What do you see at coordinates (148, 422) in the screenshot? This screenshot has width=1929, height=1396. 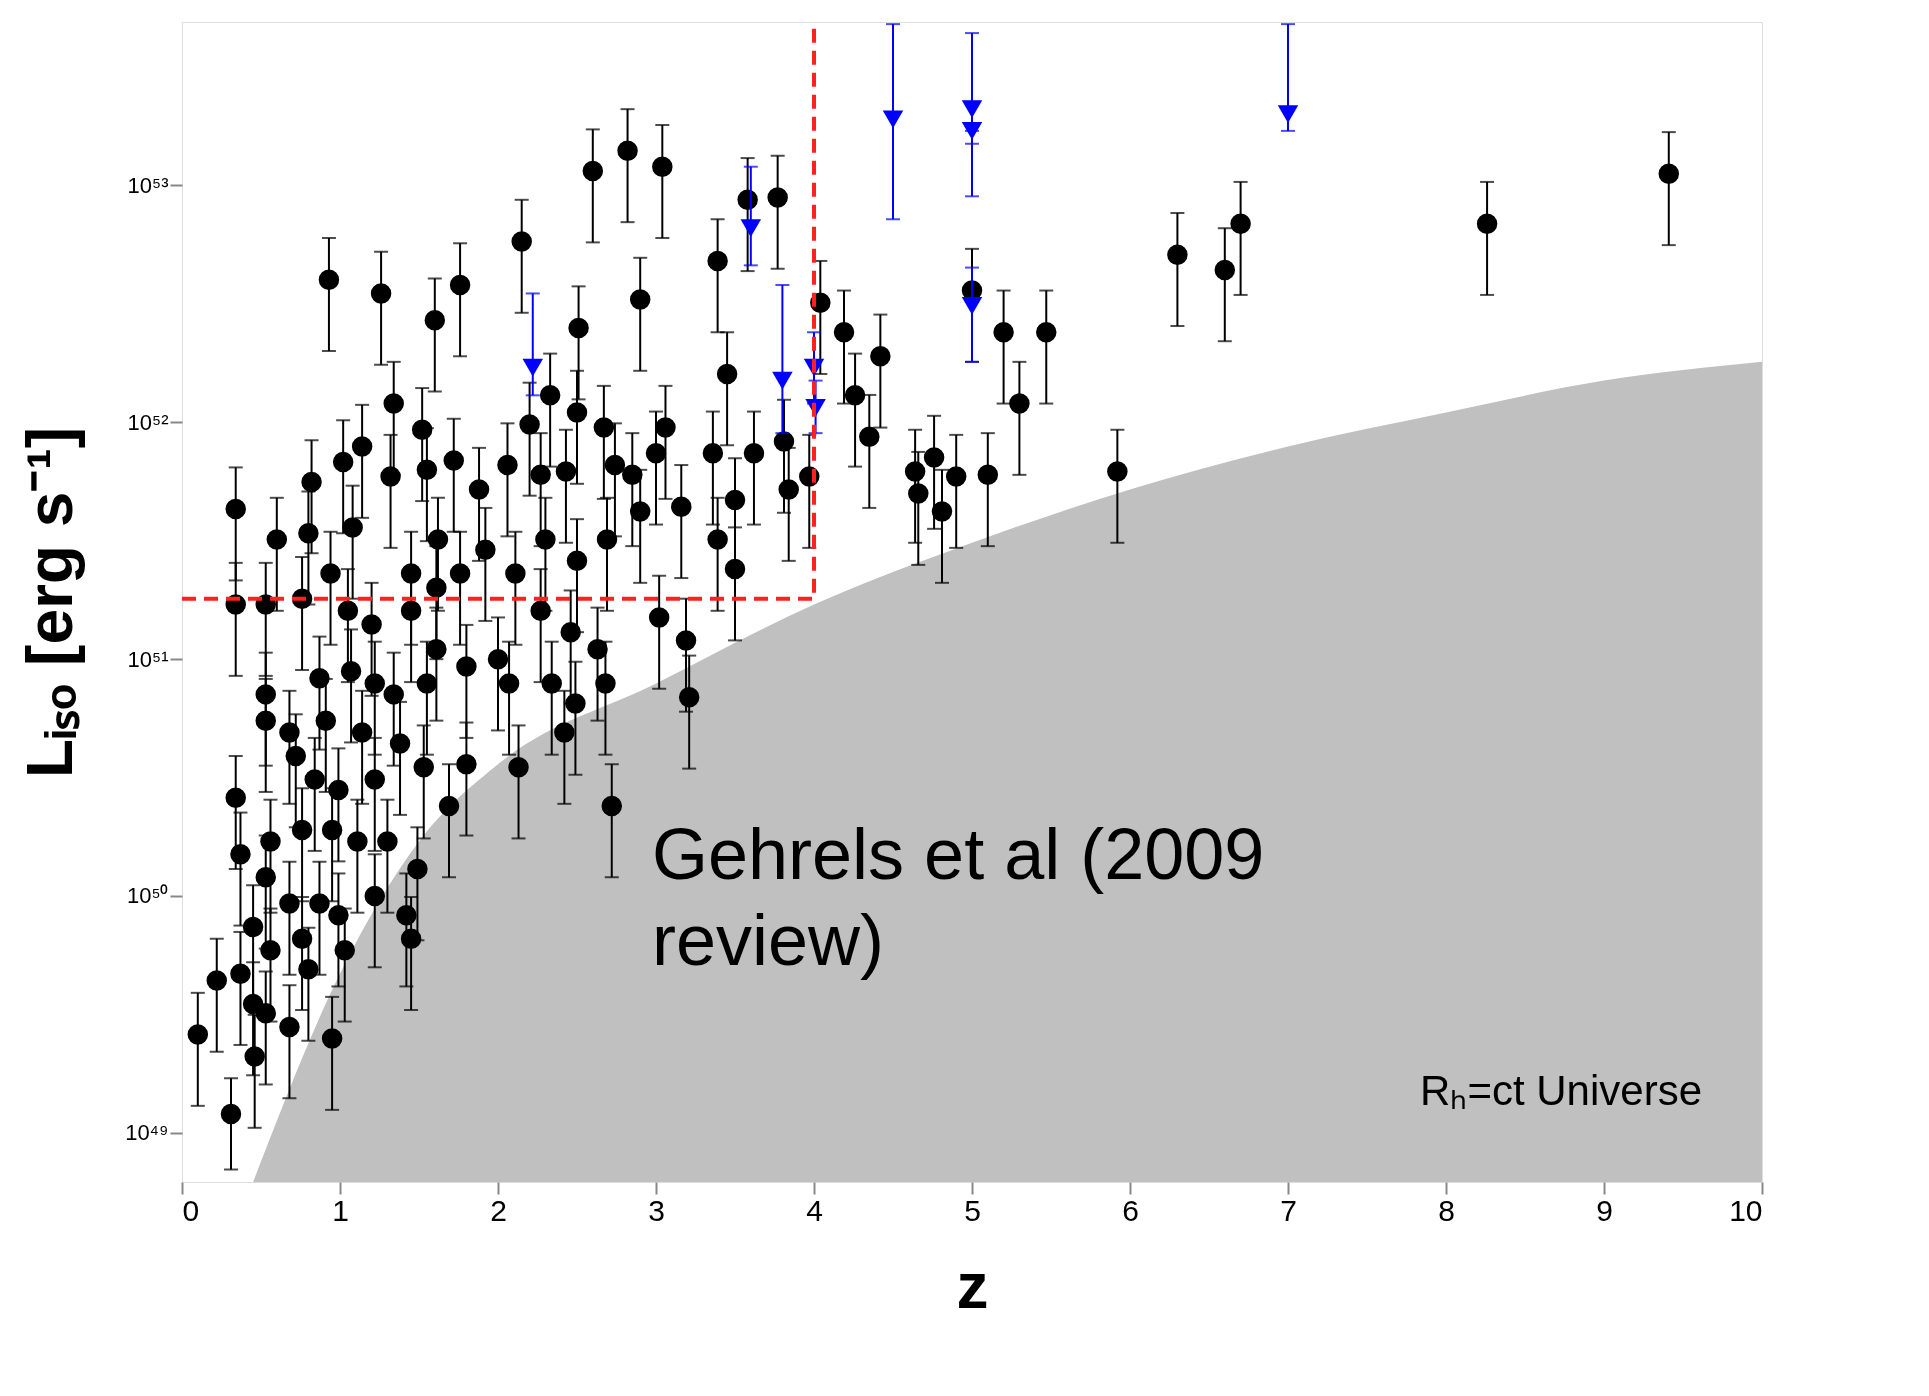 I see `y-tick-label: 10⁵²` at bounding box center [148, 422].